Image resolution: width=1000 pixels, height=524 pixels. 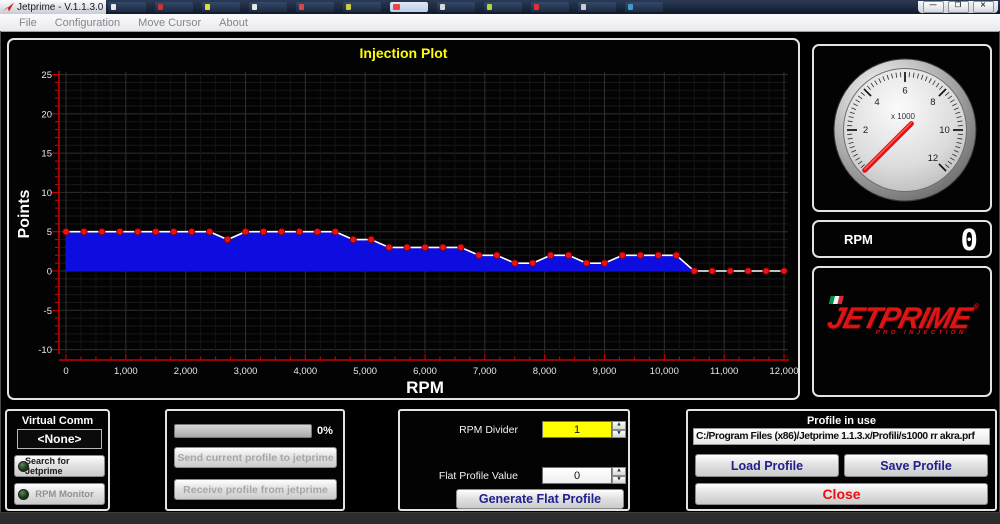 What do you see at coordinates (933, 7) in the screenshot?
I see `minimize-button: —` at bounding box center [933, 7].